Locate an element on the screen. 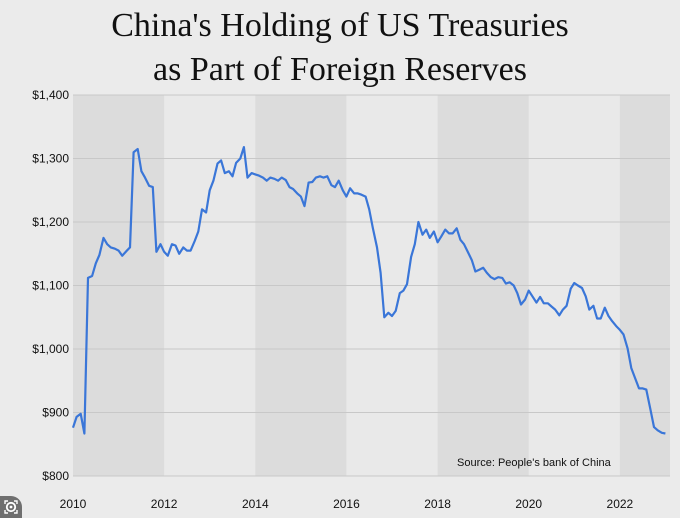 This screenshot has height=518, width=680. y-tick-label: $1,000 is located at coordinates (50, 349).